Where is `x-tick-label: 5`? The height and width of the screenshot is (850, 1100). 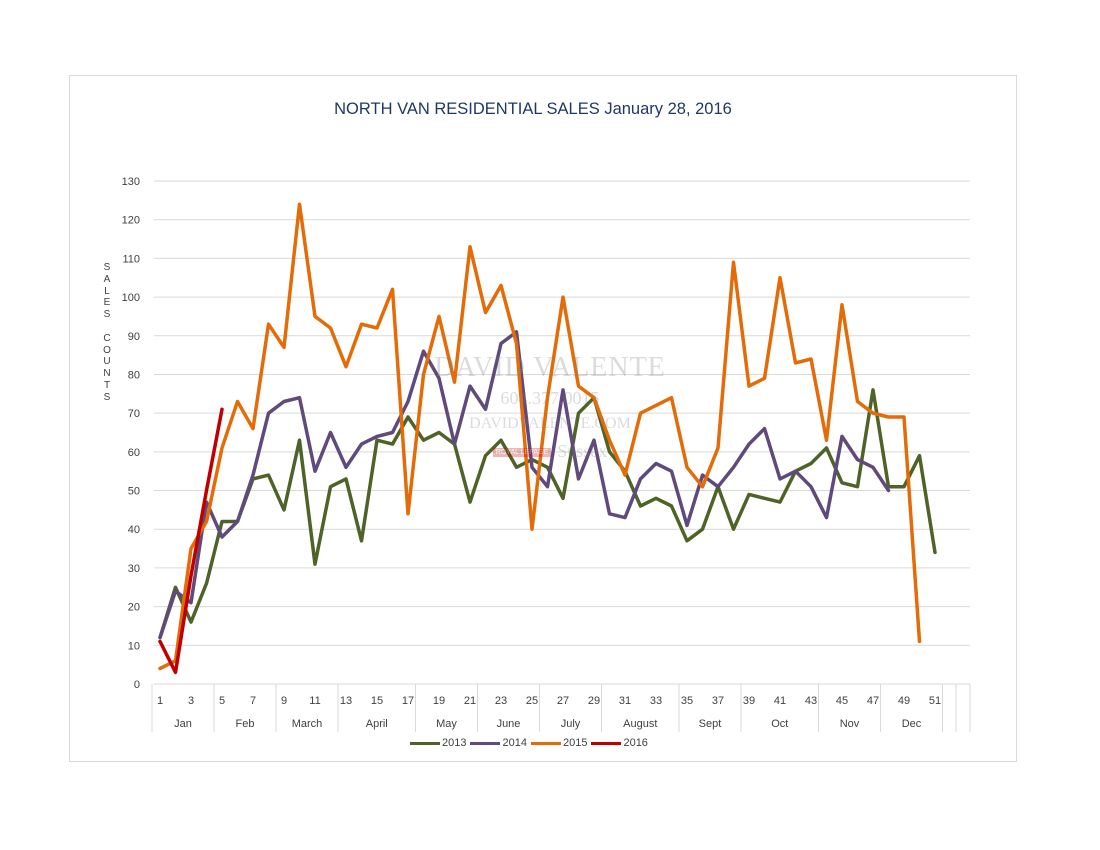
x-tick-label: 5 is located at coordinates (222, 701).